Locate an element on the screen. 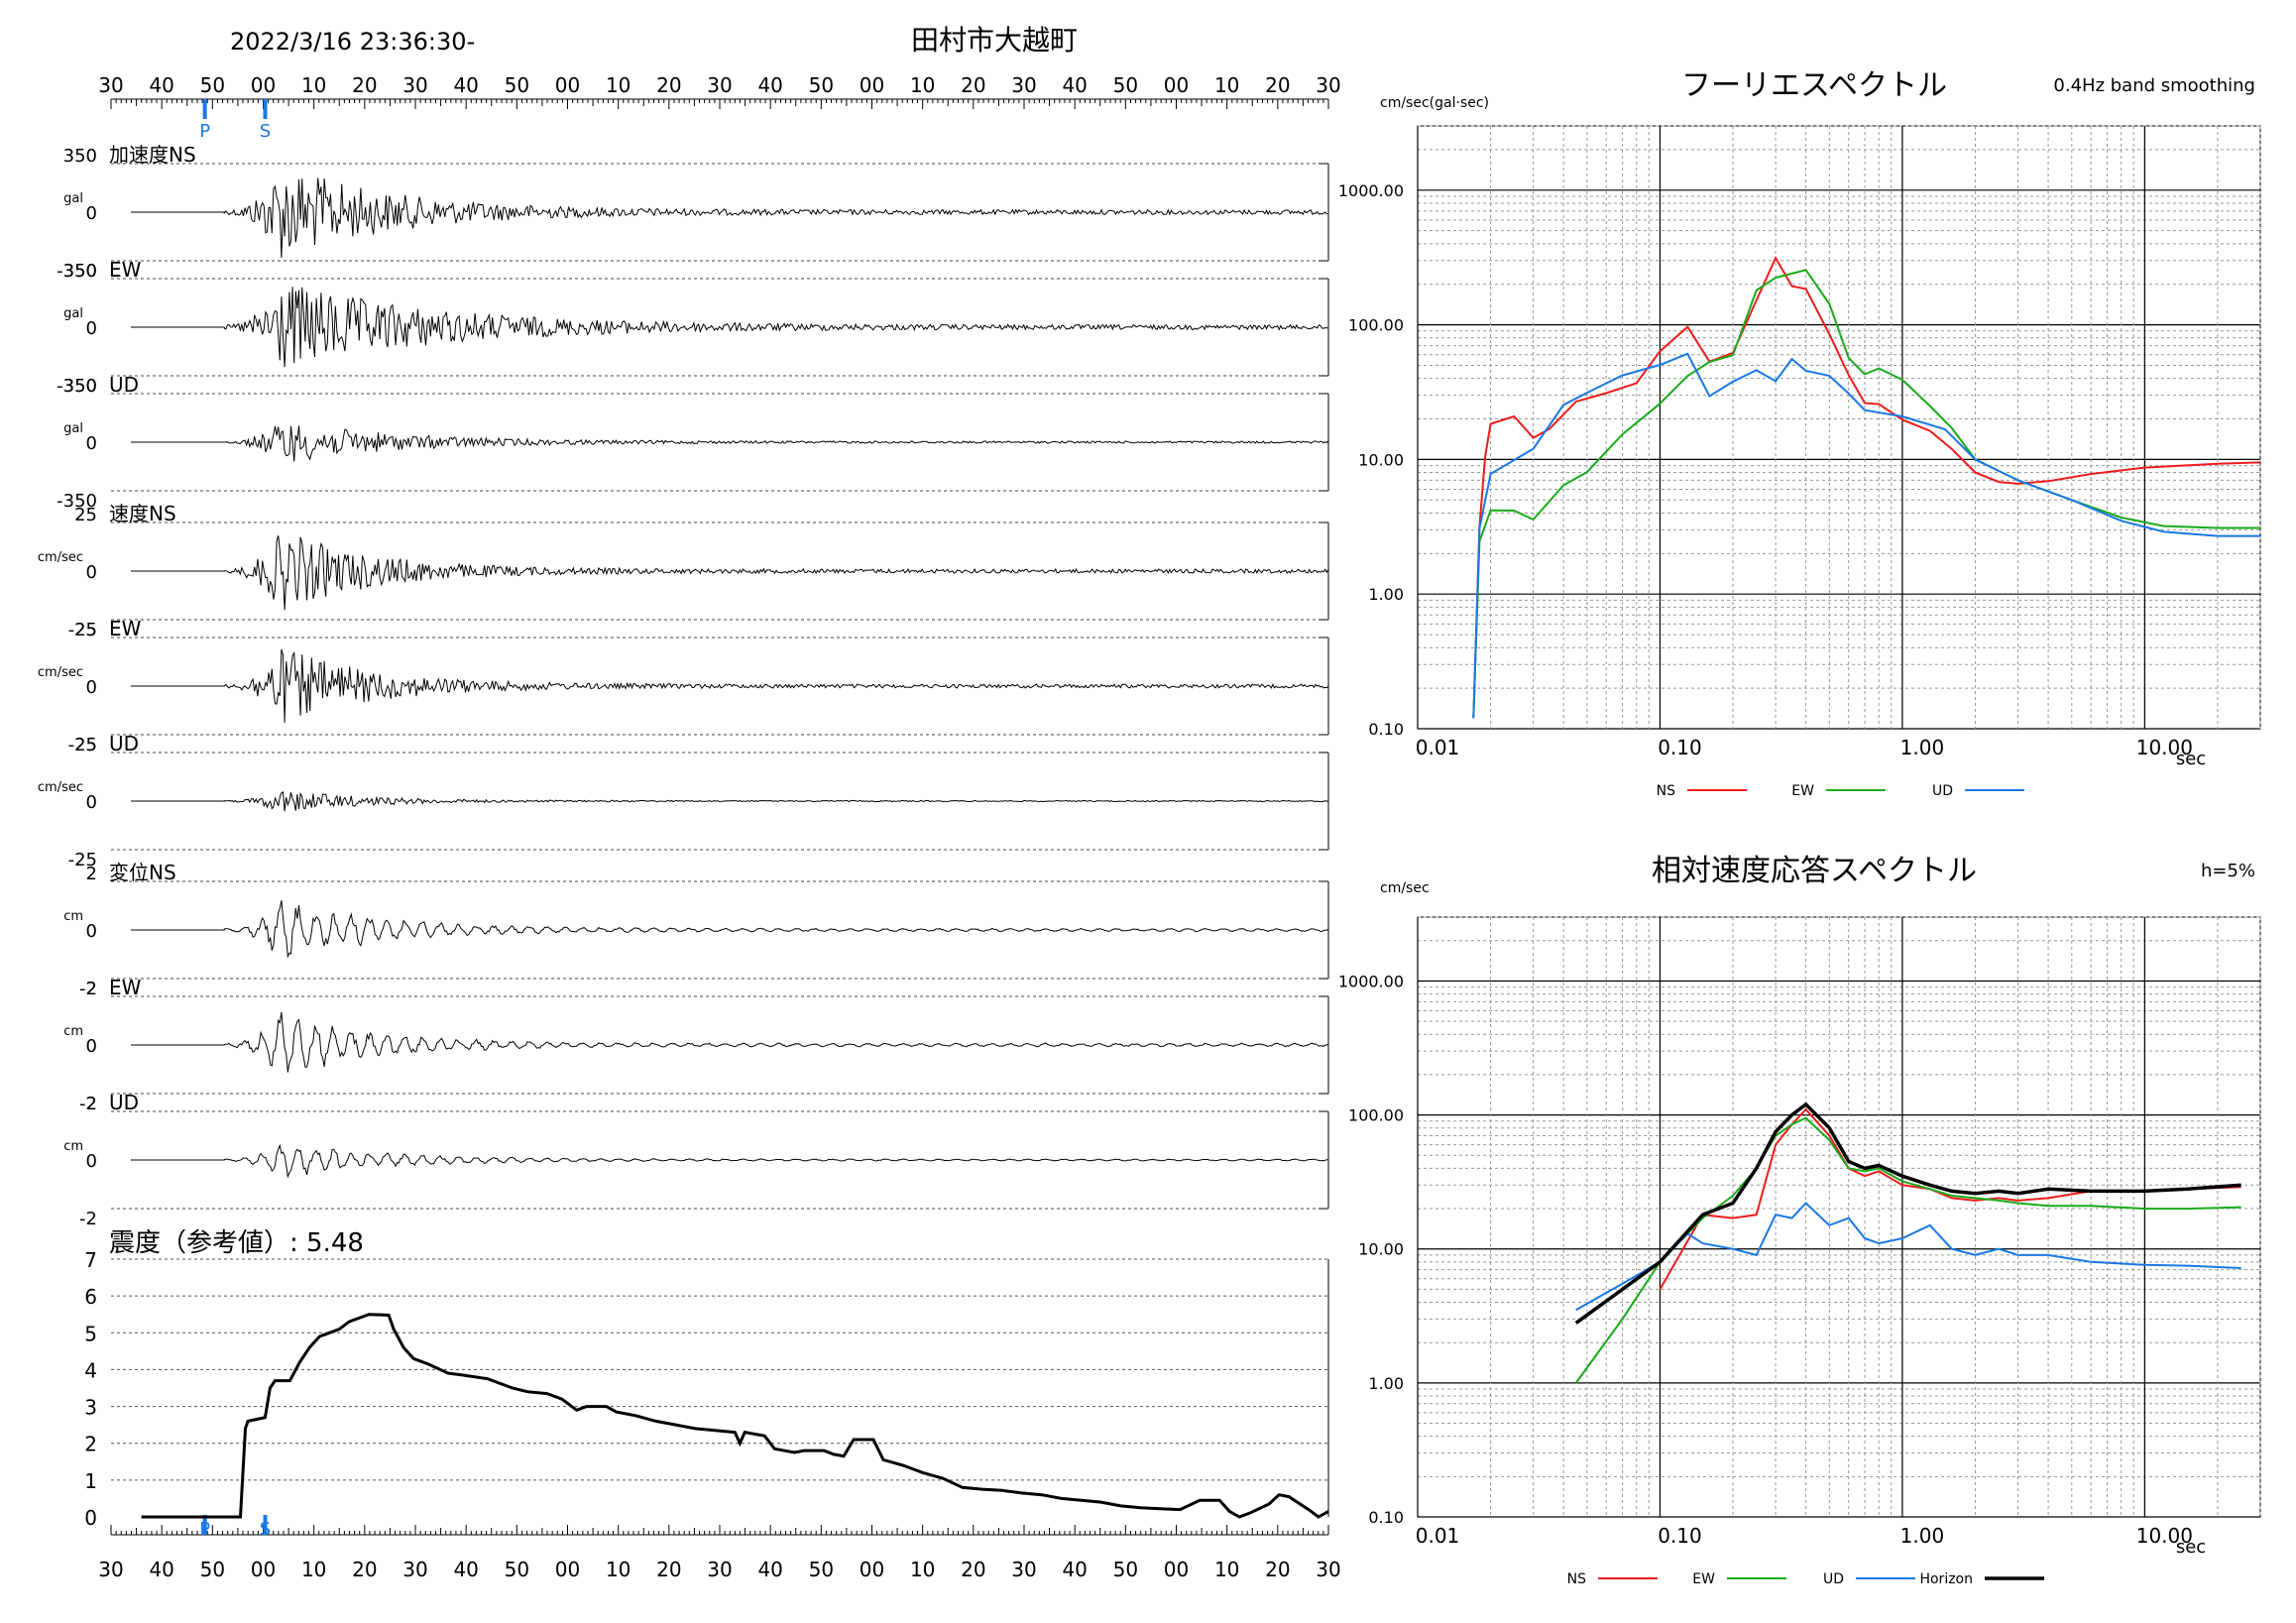 Image resolution: width=2296 pixels, height=1623 pixels. bottom-time-tick-label: 20 is located at coordinates (364, 1569).